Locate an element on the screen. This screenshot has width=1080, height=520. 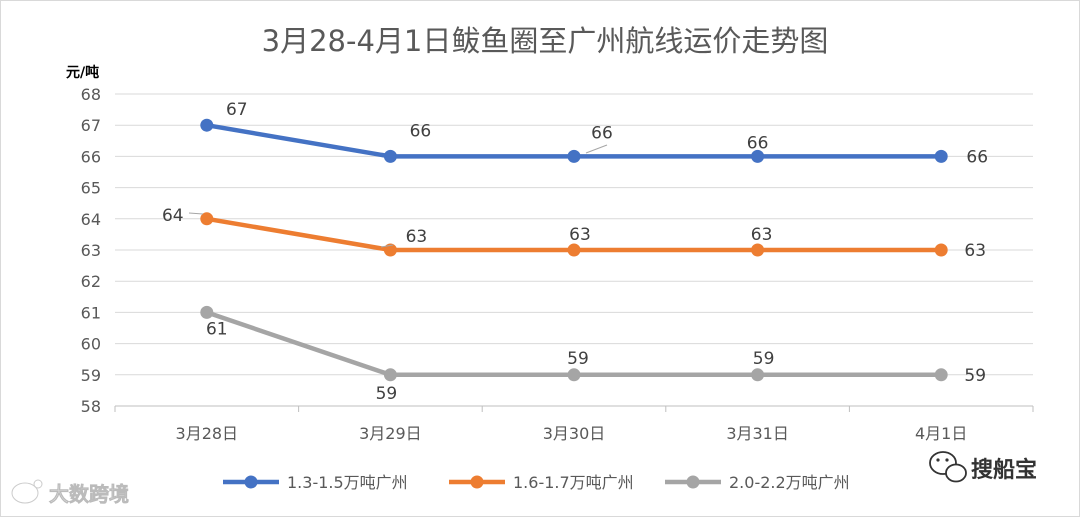
data-label: 64 is located at coordinates (173, 216).